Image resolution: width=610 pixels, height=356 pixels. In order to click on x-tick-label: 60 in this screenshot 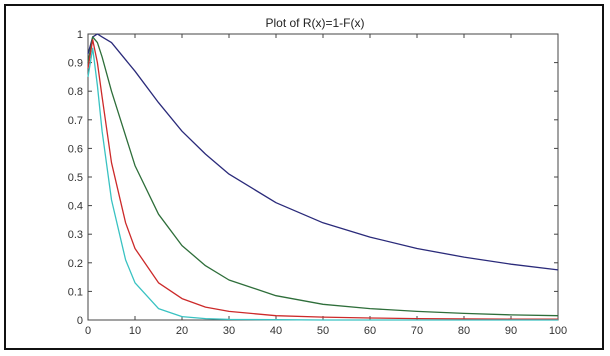, I will do `click(370, 331)`.